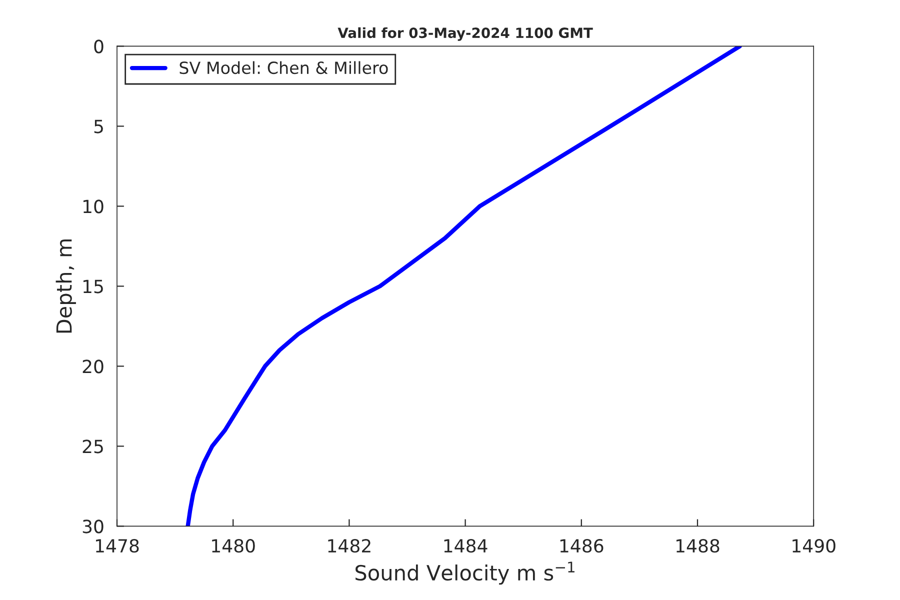 Image resolution: width=900 pixels, height=600 pixels. I want to click on y-tick-label: 20, so click(93, 367).